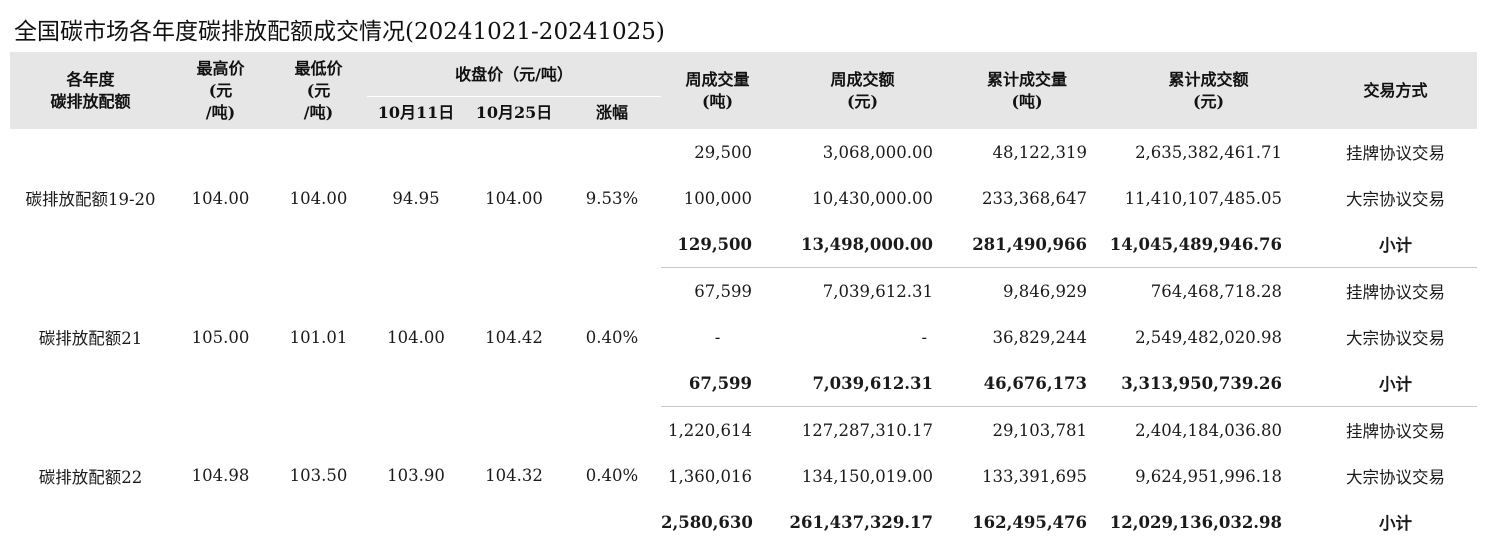  Describe the element at coordinates (514, 113) in the screenshot. I see `header-close-oct25: 10月25日` at that location.